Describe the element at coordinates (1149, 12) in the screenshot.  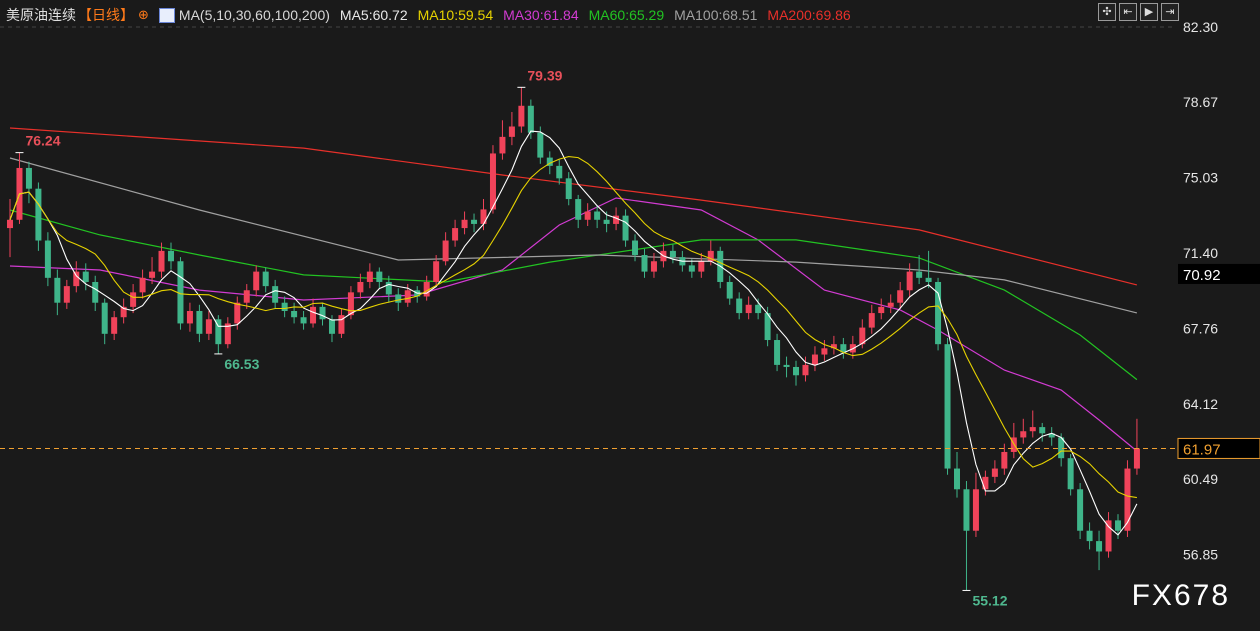
I see `play-icon: ▶` at that location.